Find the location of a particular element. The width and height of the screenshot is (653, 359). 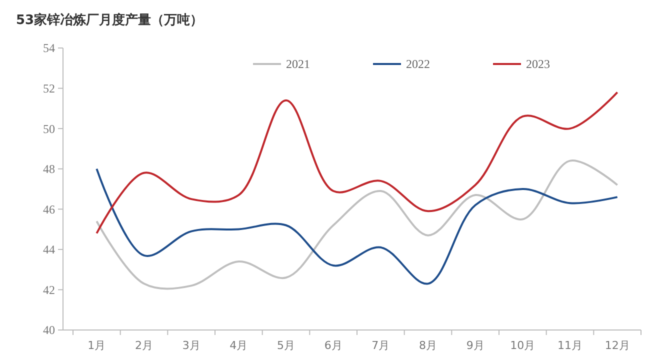

y-tick-label: 52 is located at coordinates (49, 88).